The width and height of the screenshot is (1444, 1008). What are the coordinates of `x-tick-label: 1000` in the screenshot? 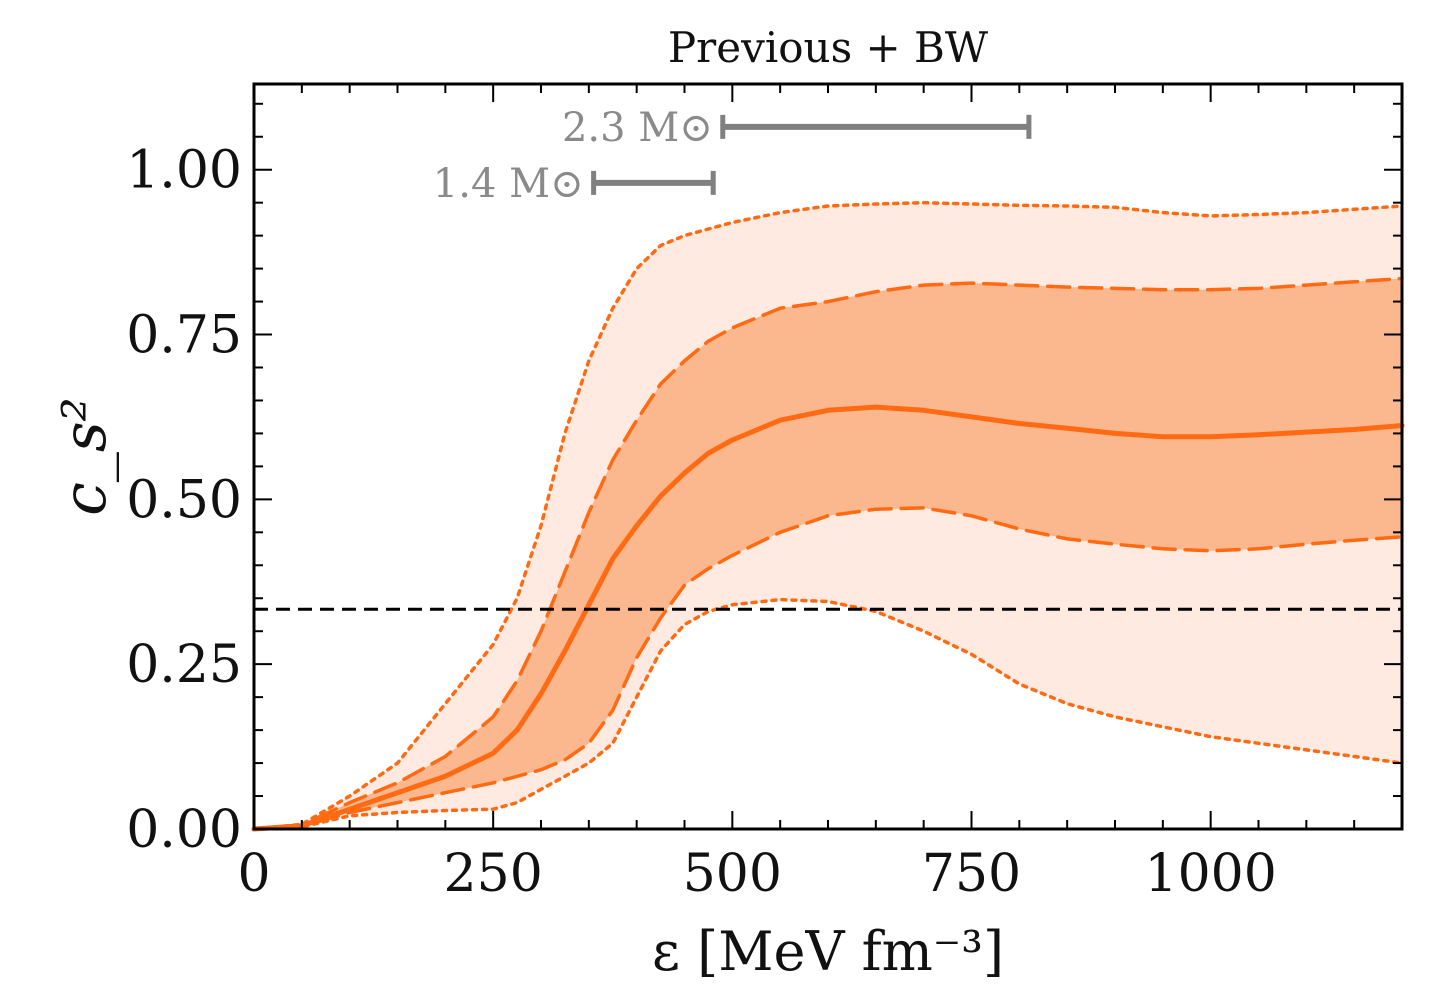 It's located at (1210, 874).